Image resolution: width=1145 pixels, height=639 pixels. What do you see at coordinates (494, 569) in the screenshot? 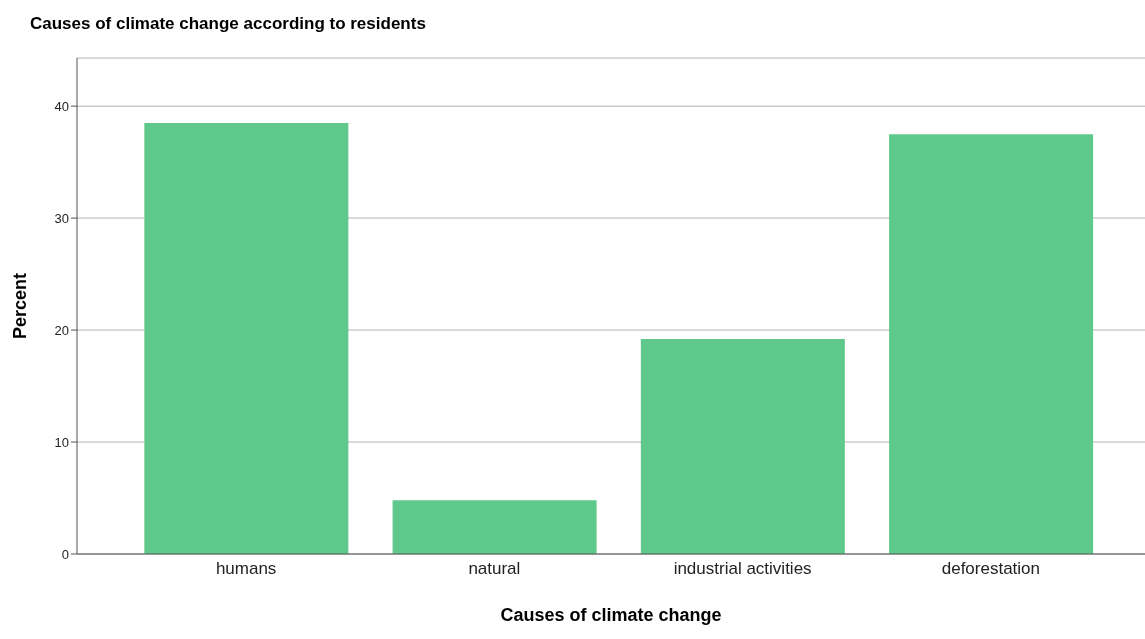
I see `x-tick-label: natural` at bounding box center [494, 569].